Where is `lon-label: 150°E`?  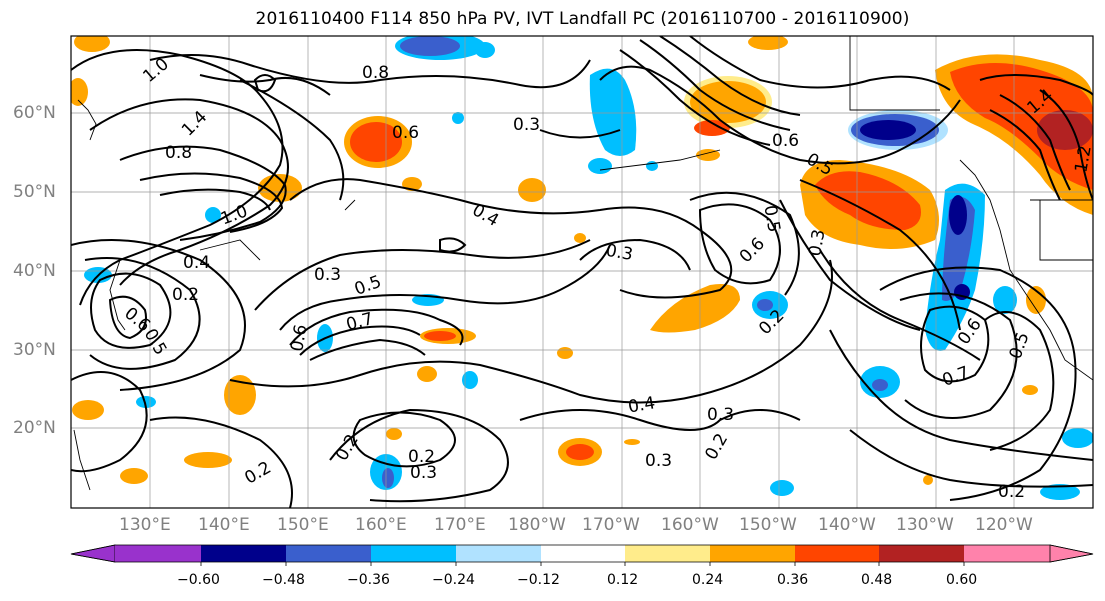 lon-label: 150°E is located at coordinates (303, 525).